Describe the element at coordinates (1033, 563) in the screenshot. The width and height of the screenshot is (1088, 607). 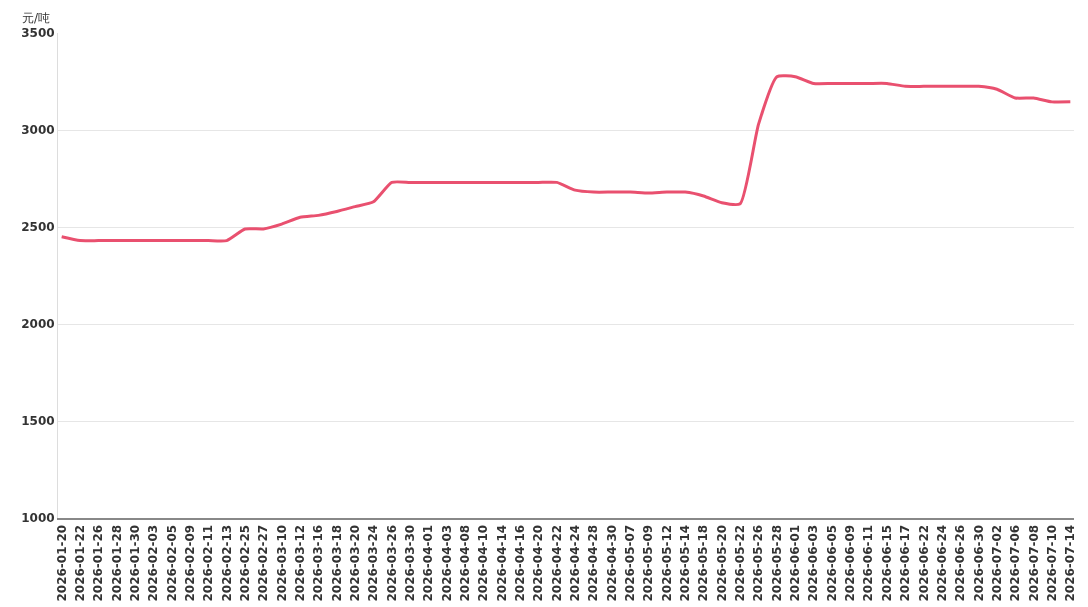
I see `x-tick-label: 2026-07-08` at that location.